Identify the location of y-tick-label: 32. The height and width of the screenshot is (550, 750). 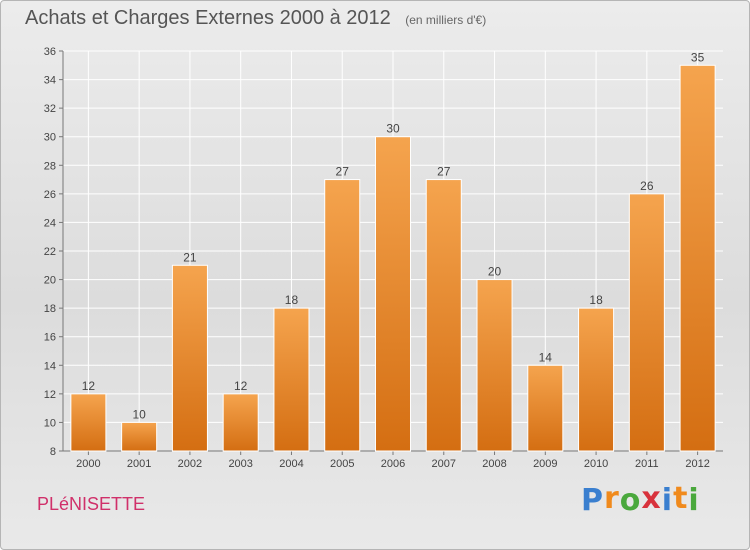
(50, 109).